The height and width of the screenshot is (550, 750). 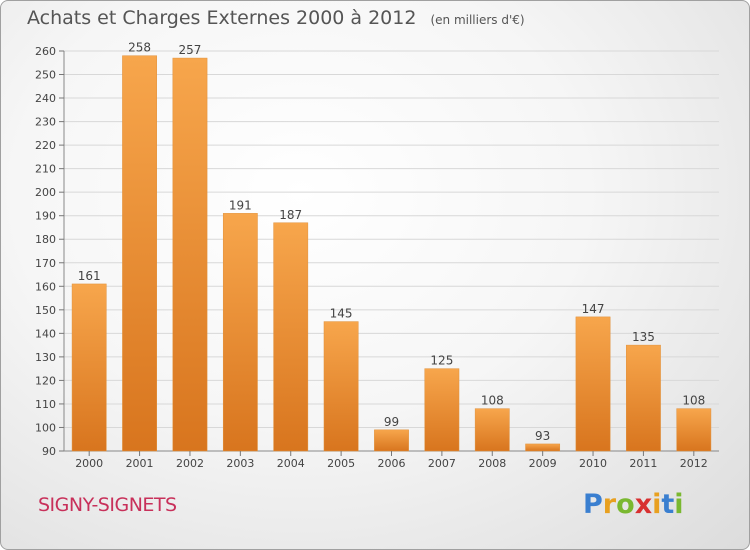 What do you see at coordinates (45, 357) in the screenshot?
I see `y-tick-label: 130` at bounding box center [45, 357].